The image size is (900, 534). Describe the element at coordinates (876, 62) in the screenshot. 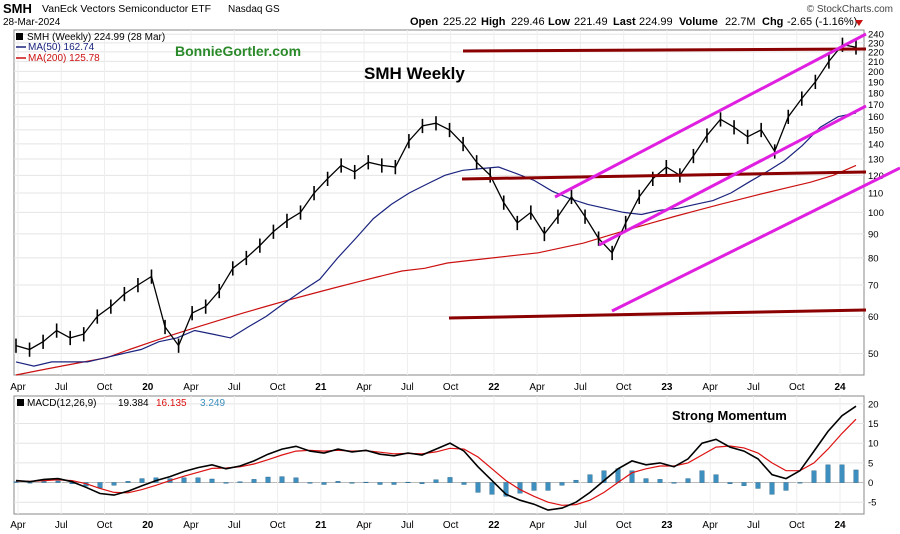

I see `price-y-tick-label: 210` at that location.